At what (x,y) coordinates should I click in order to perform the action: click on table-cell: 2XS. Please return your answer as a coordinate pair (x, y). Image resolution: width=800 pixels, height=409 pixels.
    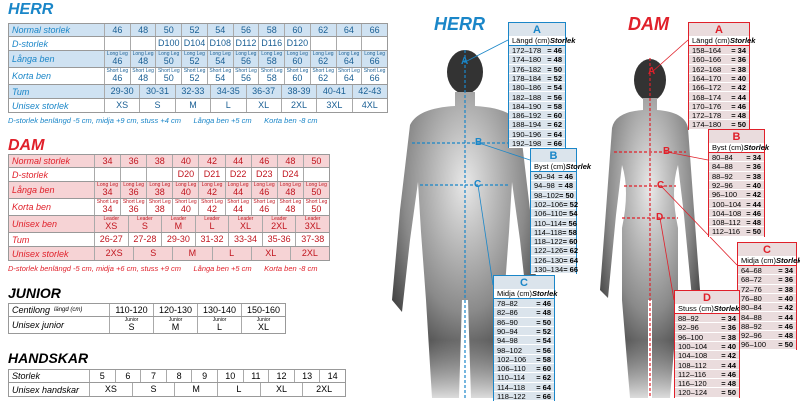
    Looking at the image, I should click on (113, 253).